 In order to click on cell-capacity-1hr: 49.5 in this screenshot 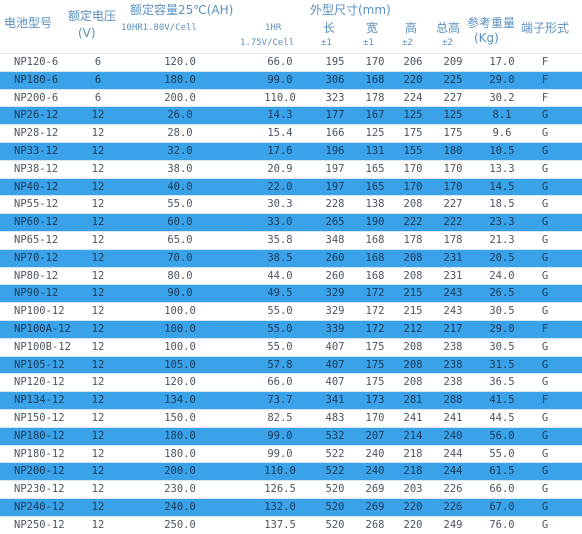, I will do `click(280, 293)`.